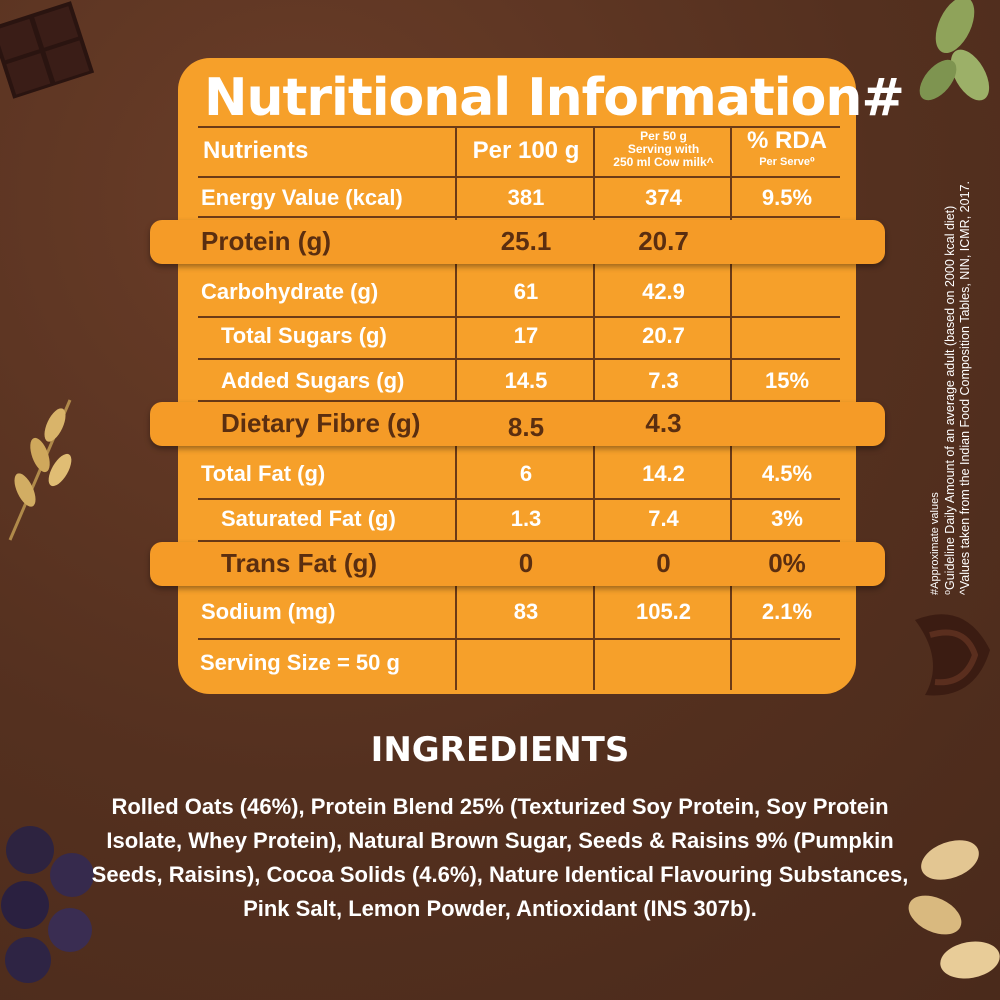  I want to click on header-per-100g: Per 100 g, so click(526, 150).